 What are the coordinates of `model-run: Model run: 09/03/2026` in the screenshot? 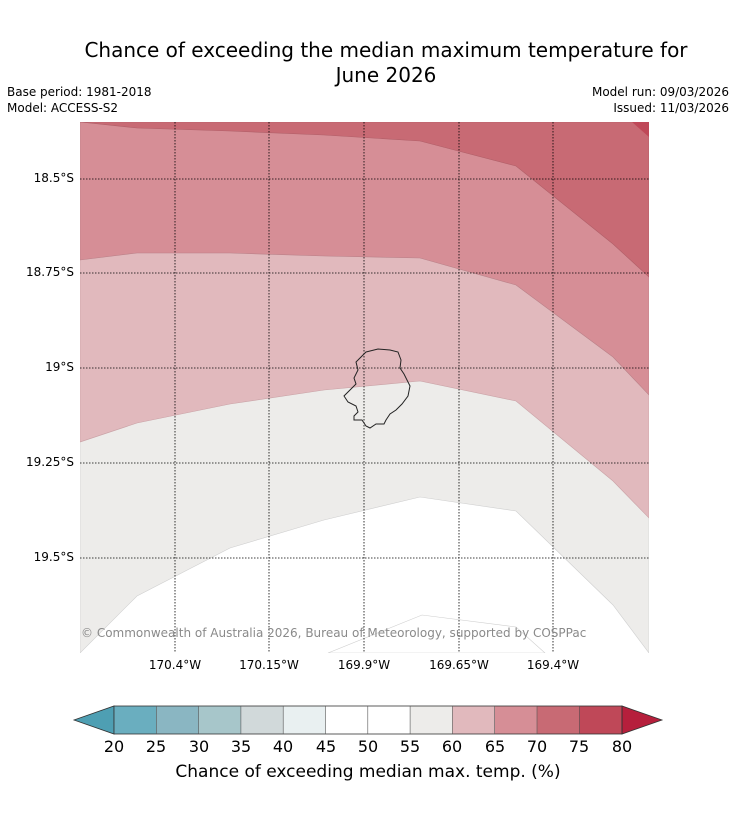 It's located at (660, 92).